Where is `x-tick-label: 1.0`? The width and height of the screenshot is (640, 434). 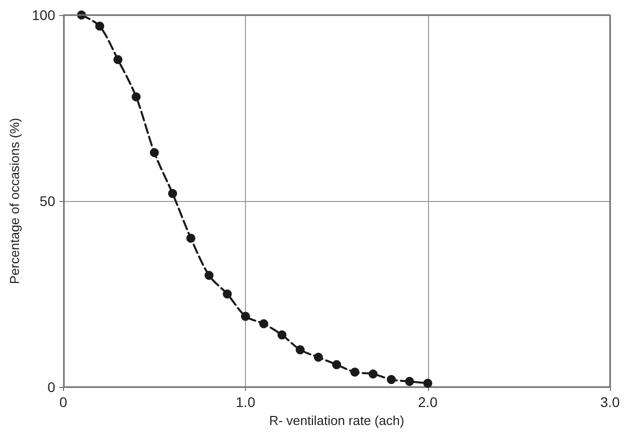 x-tick-label: 1.0 is located at coordinates (246, 402).